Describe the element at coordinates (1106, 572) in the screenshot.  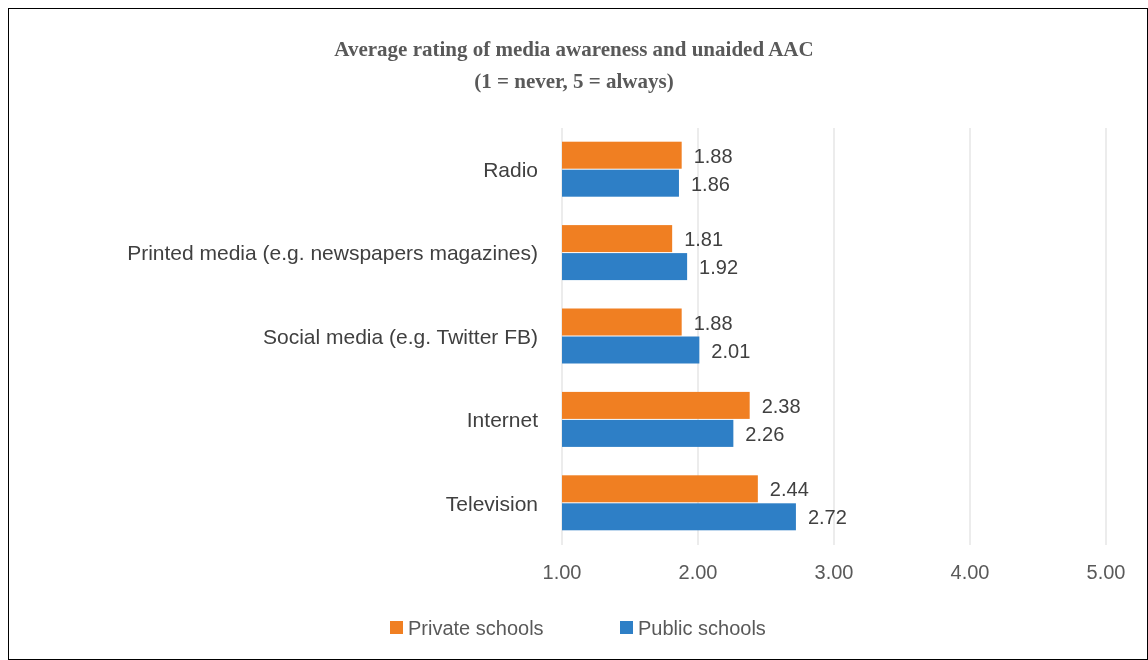
I see `x-tick-label: 5.00` at that location.